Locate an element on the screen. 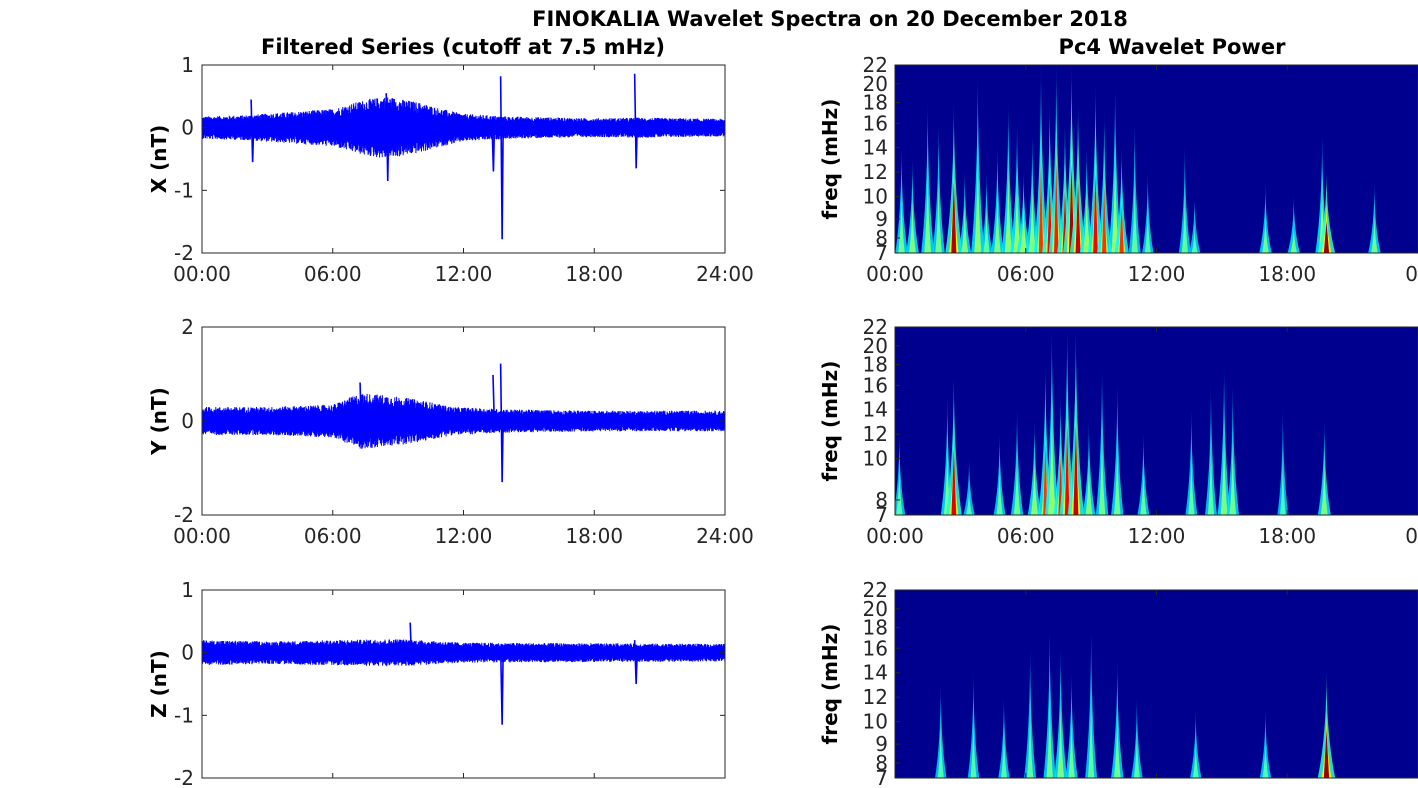 Image resolution: width=1418 pixels, height=788 pixels. y-axis-label: Z (nT) is located at coordinates (159, 684).